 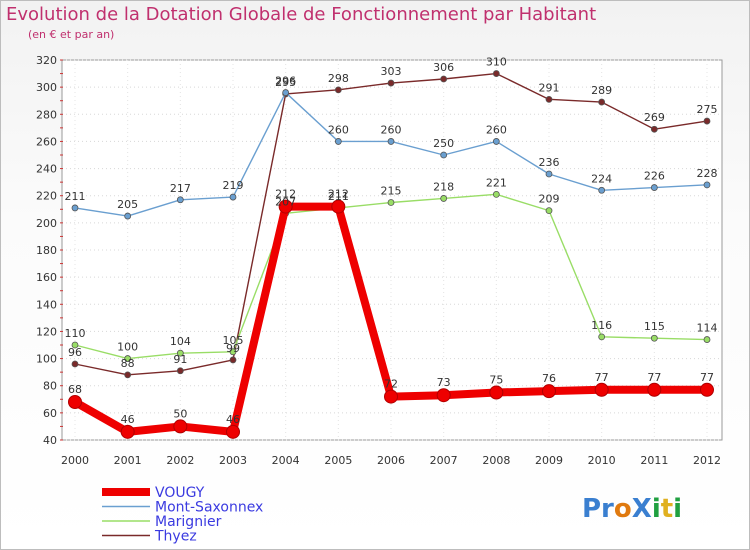 I want to click on y-tick-label: 220, so click(x=46, y=196).